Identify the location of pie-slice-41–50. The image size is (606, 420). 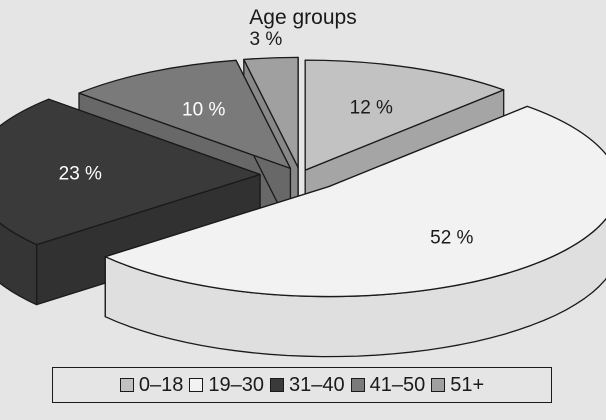
(185, 114).